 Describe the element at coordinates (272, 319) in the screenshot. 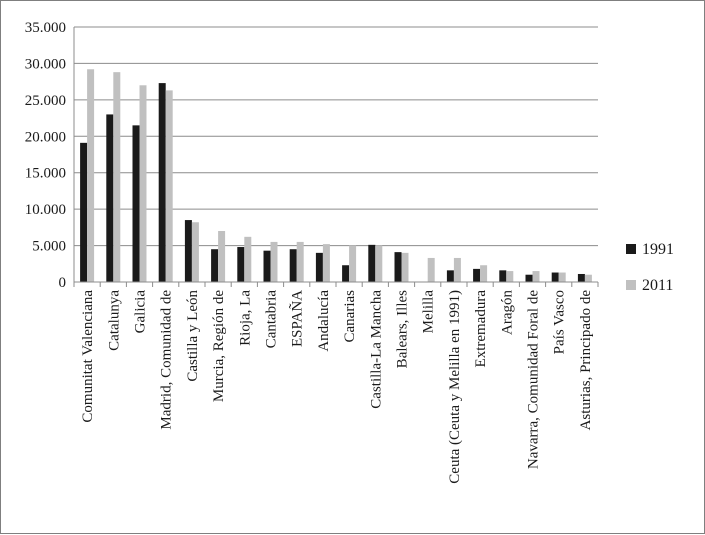

I see `category-label: Cantabria` at that location.